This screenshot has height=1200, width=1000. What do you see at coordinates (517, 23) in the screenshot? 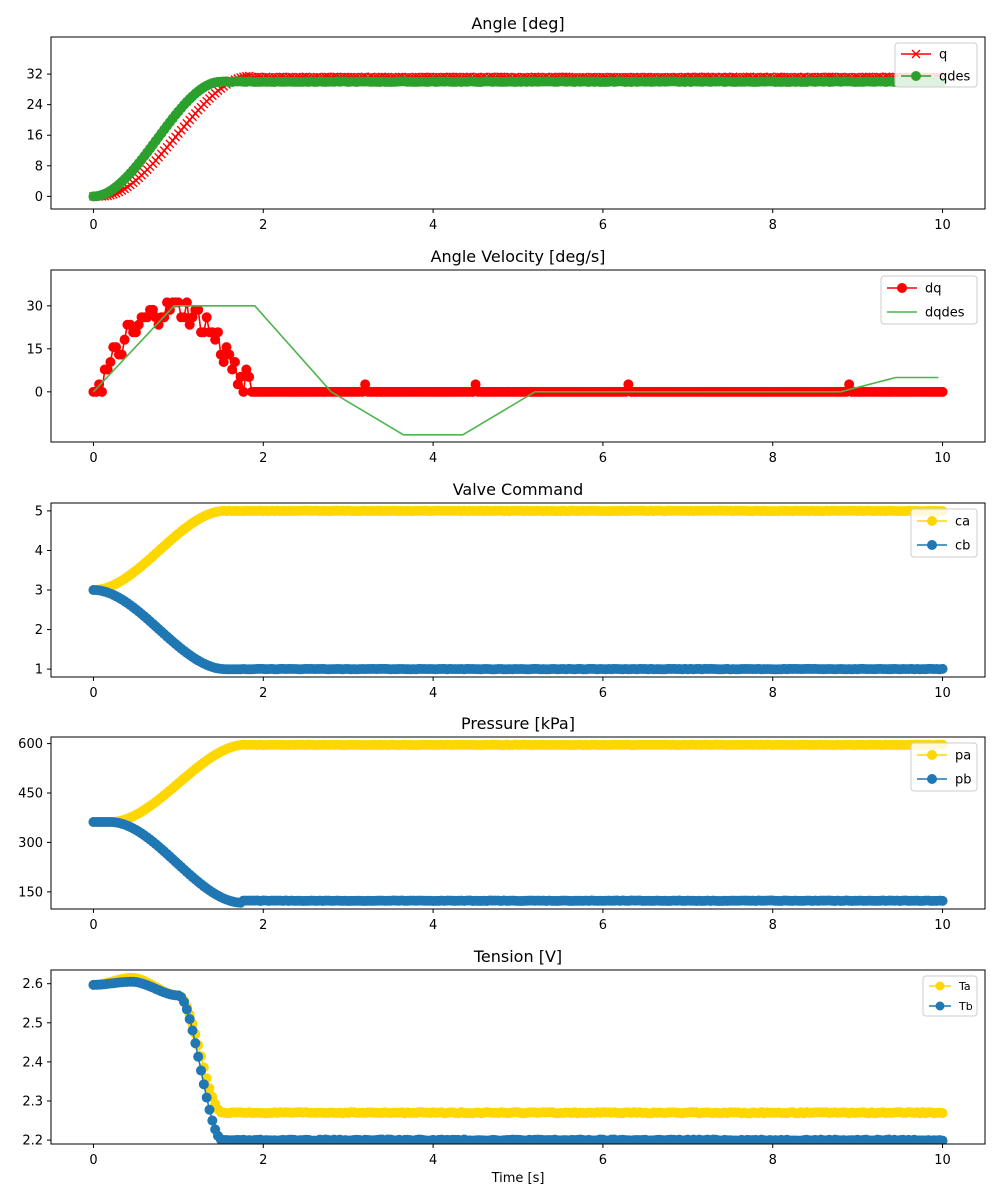
I see `chart-title: Angle [deg]` at bounding box center [517, 23].